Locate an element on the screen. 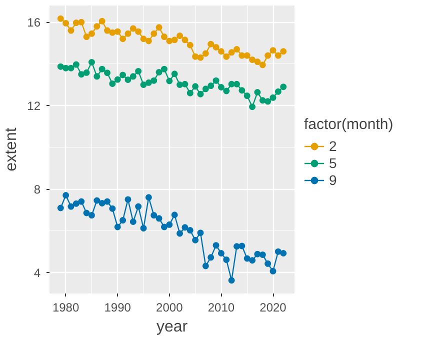  x-tick-label: 2000 is located at coordinates (170, 307).